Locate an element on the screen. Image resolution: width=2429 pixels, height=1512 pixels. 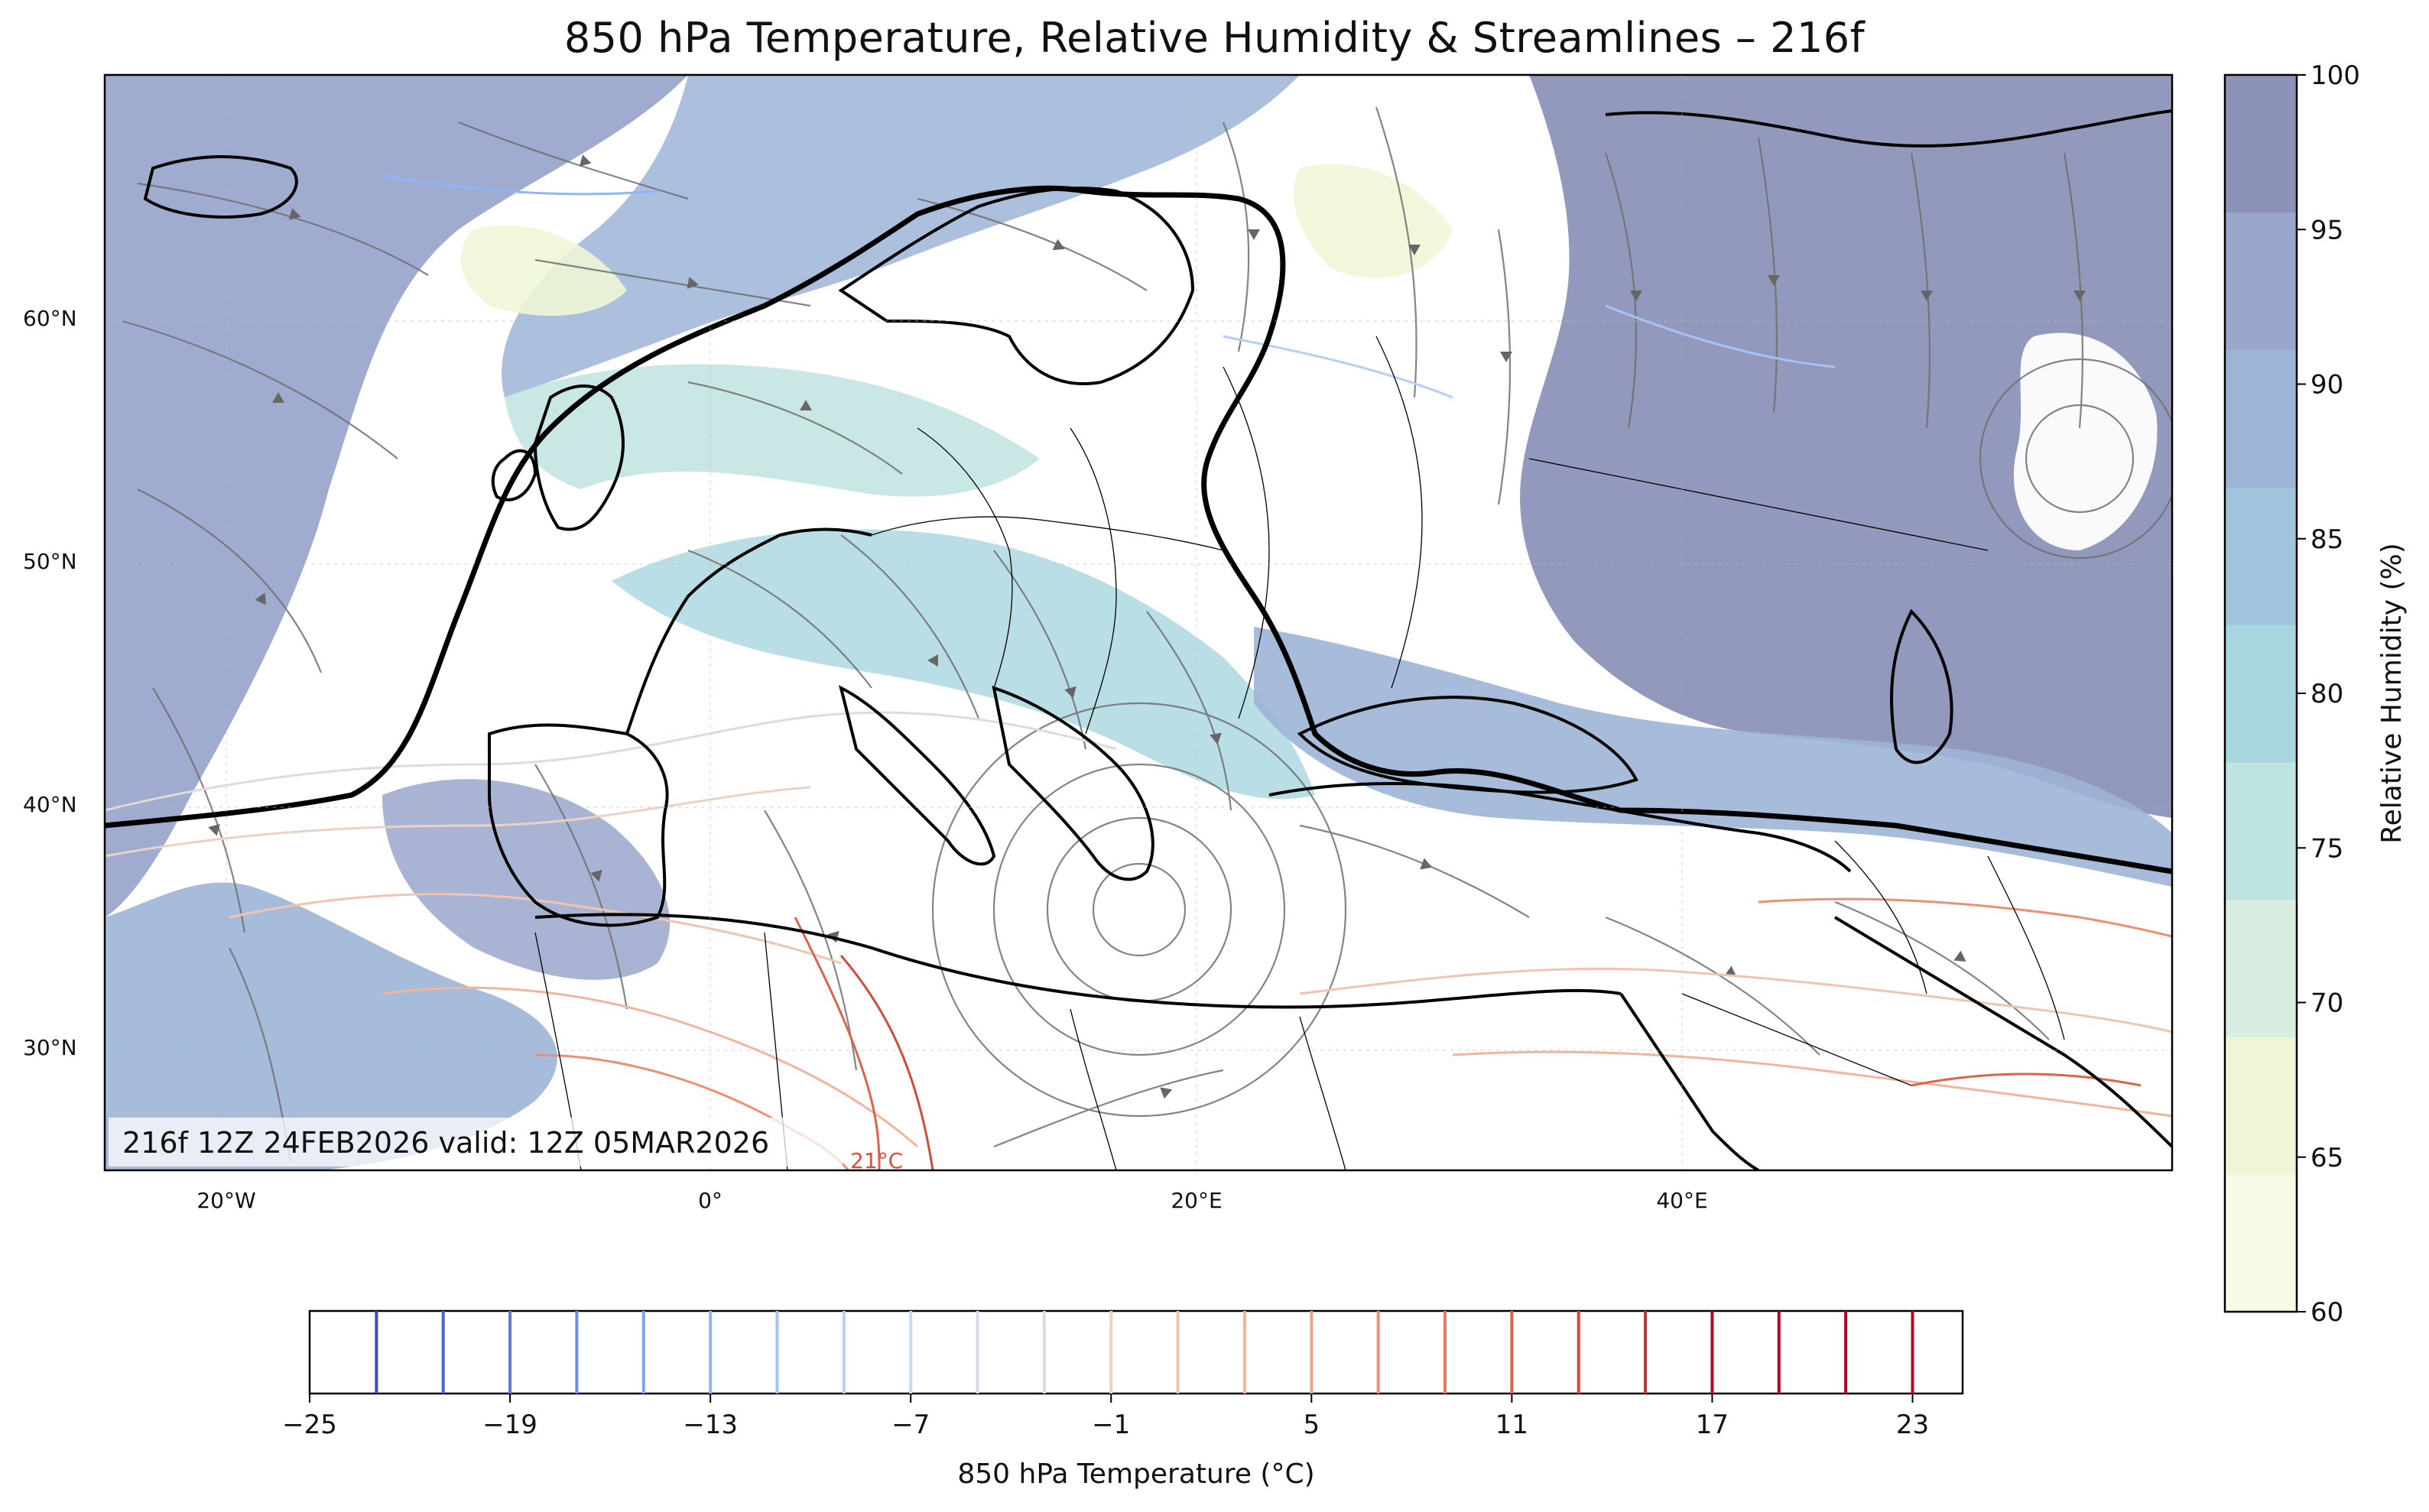
rh-colorbar-tick-label: 75 is located at coordinates (2326, 848).